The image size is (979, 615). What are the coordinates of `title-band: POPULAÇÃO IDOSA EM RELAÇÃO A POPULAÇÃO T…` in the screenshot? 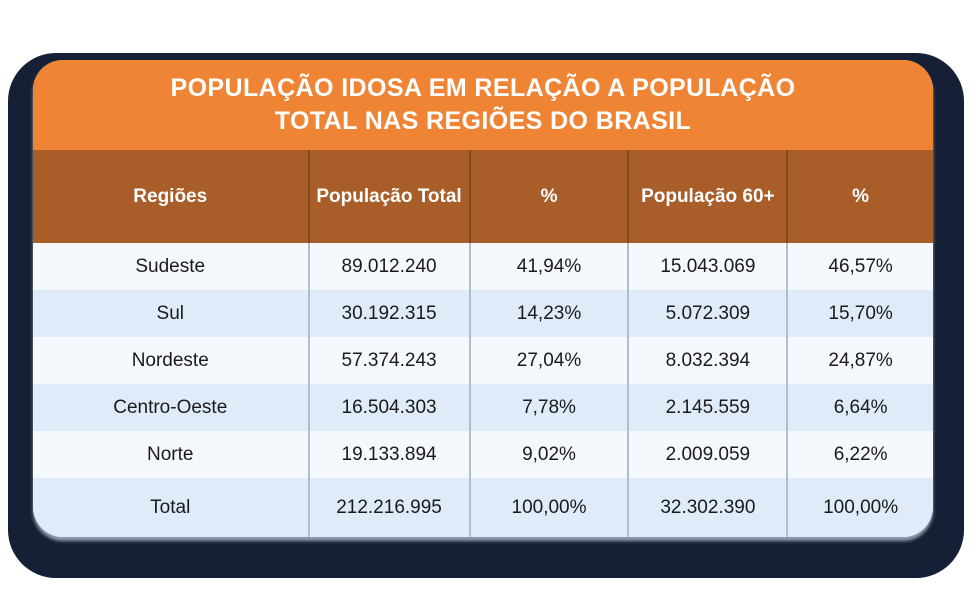 It's located at (483, 105).